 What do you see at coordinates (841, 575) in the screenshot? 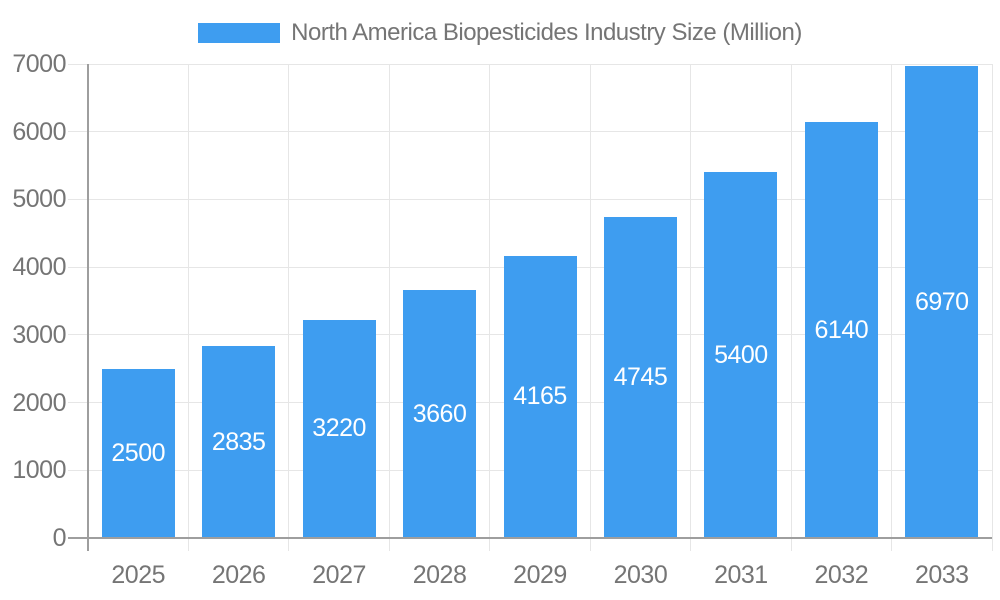
I see `x-tick-label-2032: 2032` at bounding box center [841, 575].